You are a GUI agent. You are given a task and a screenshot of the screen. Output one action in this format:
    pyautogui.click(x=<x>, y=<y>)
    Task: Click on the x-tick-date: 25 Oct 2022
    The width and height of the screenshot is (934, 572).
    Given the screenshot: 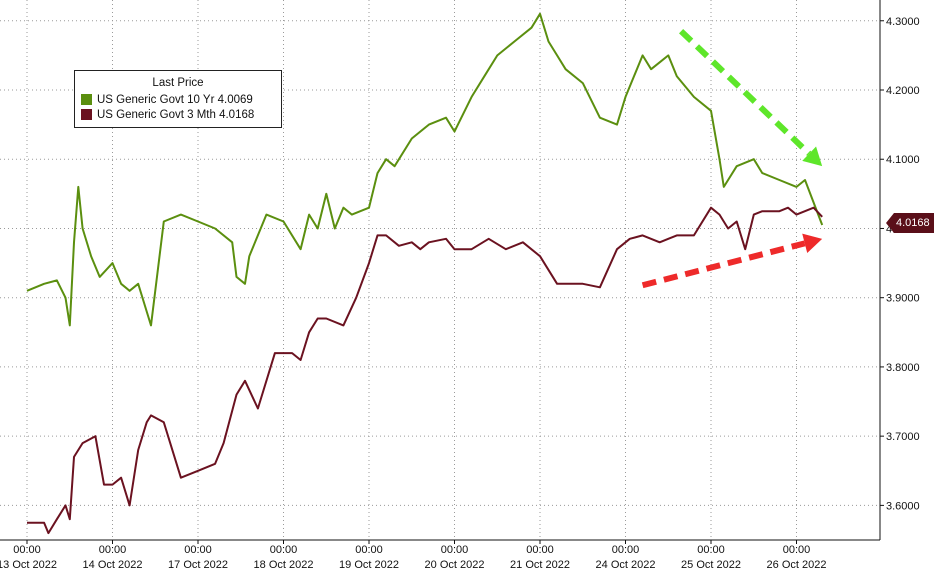 What is the action you would take?
    pyautogui.click(x=711, y=565)
    